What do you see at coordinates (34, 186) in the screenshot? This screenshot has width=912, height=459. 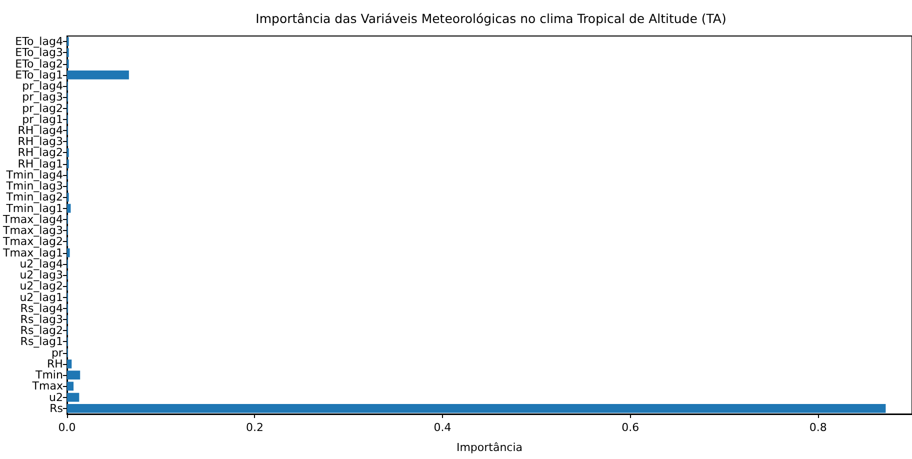 I see `y-tick-label: Tmin_lag3` at bounding box center [34, 186].